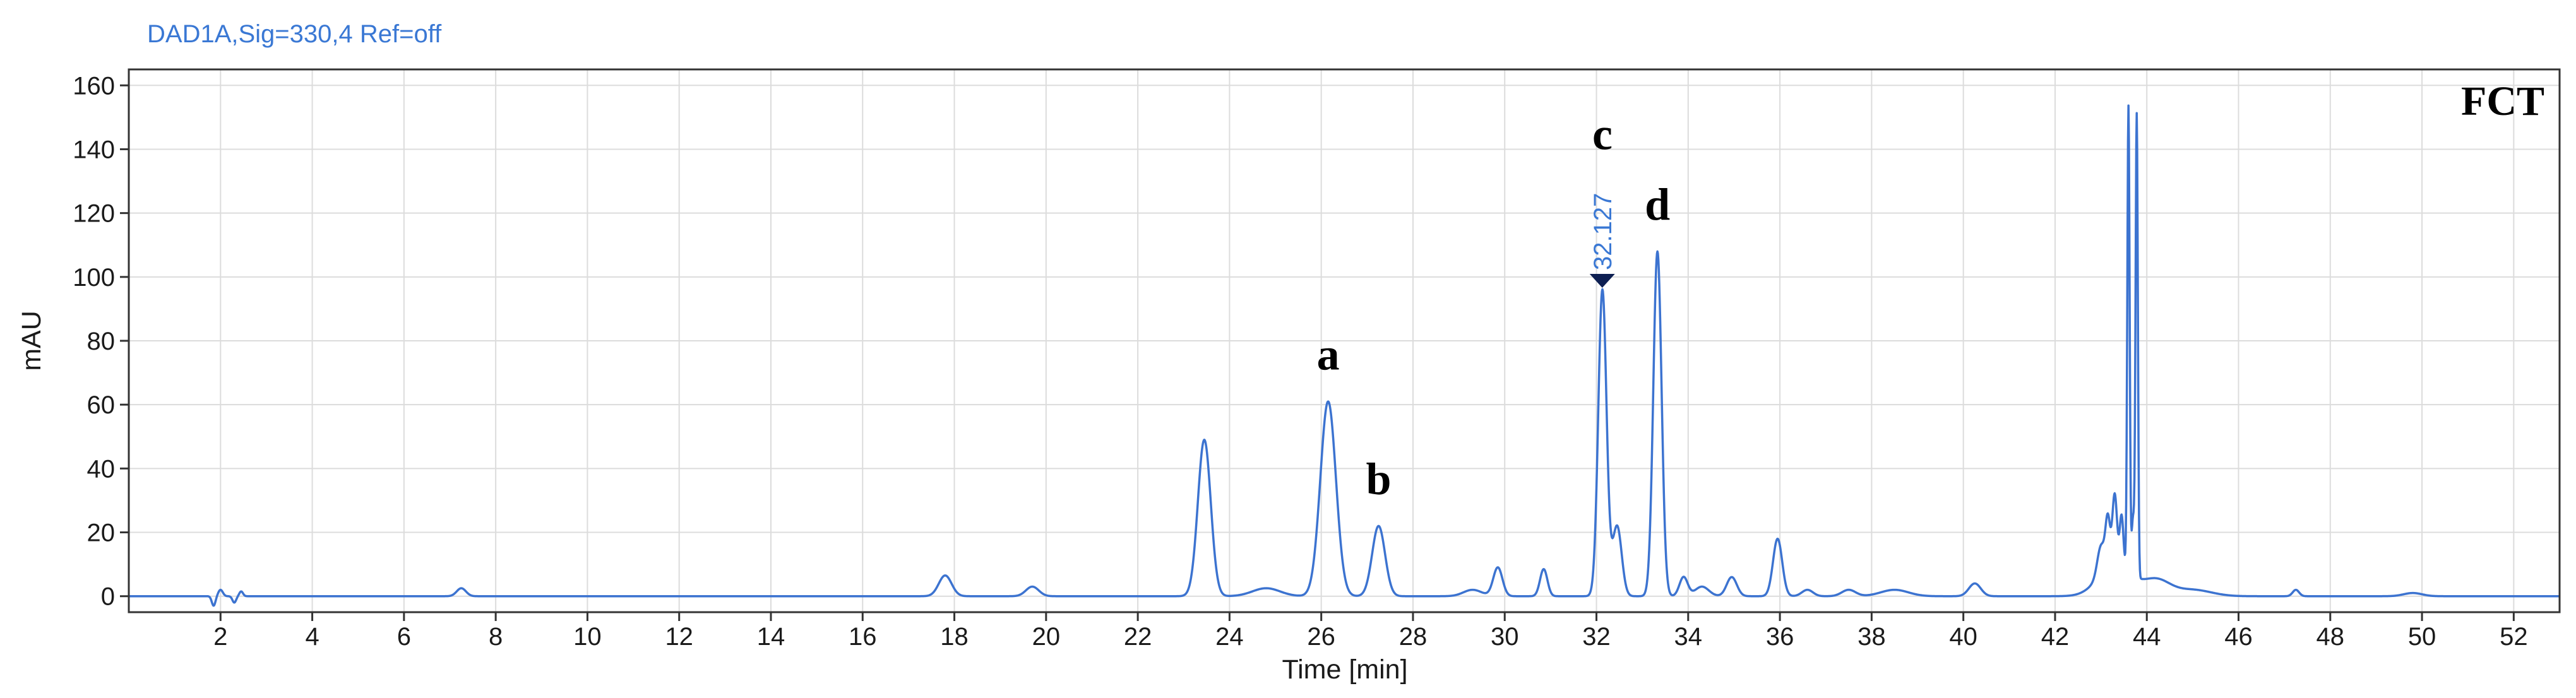 This screenshot has height=698, width=2576. Describe the element at coordinates (1603, 231) in the screenshot. I see `retention-time-label: 32.127` at that location.